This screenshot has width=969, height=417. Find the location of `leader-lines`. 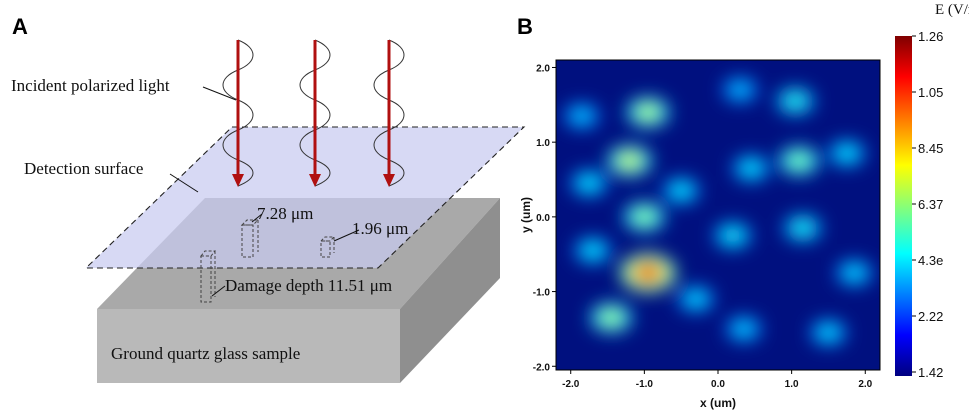

leader-lines is located at coordinates (264, 191).